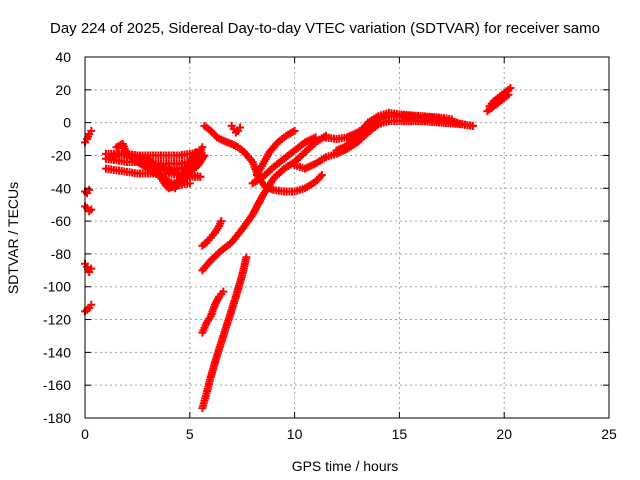 The image size is (640, 480). What do you see at coordinates (400, 434) in the screenshot?
I see `x-tick-label: 15` at bounding box center [400, 434].